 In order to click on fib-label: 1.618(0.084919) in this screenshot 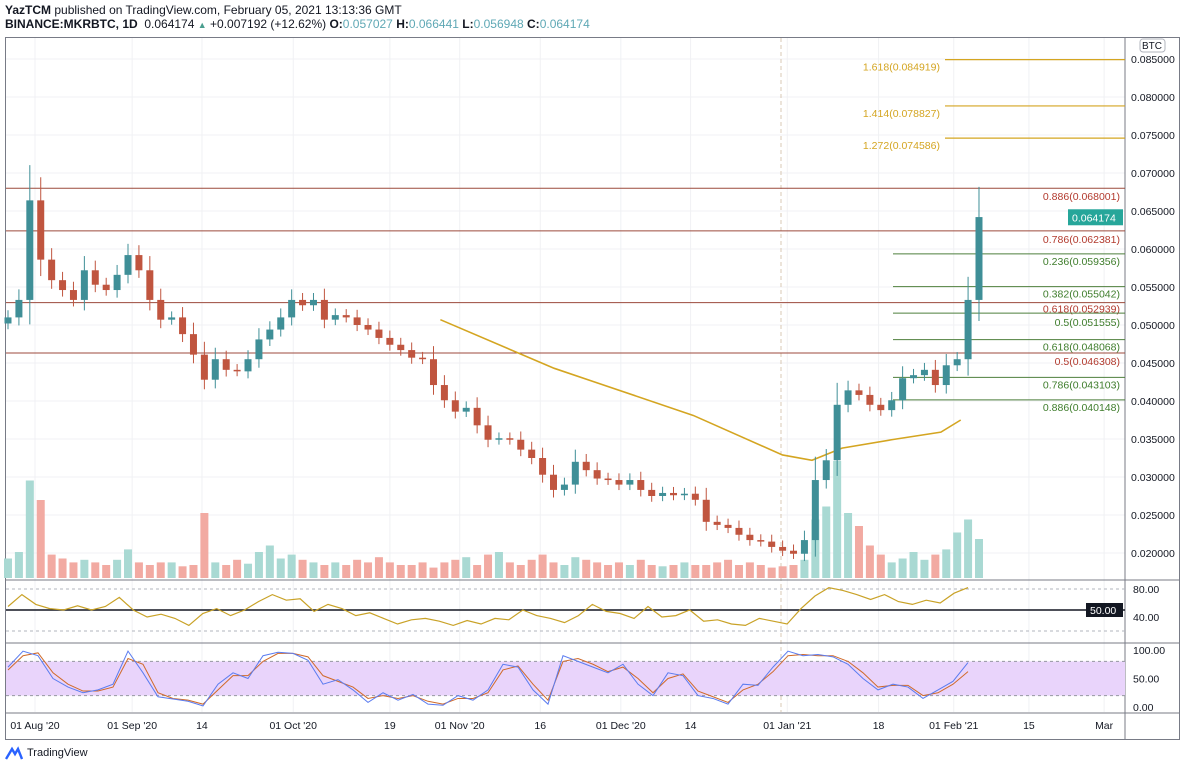, I will do `click(901, 68)`.